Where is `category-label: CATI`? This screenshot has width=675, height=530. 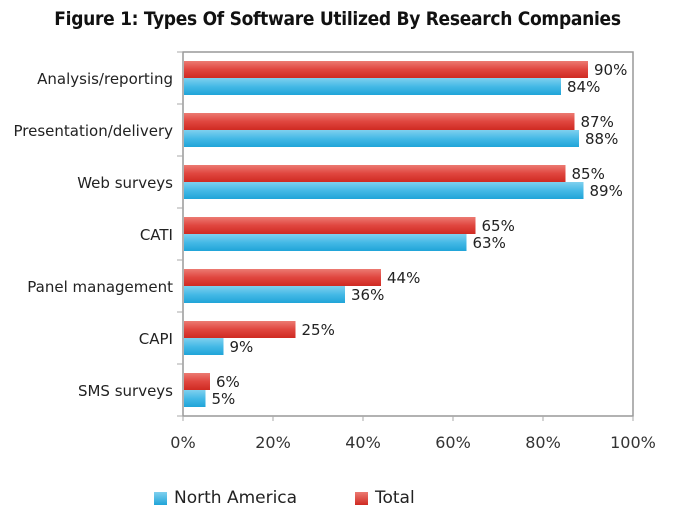
category-label: CATI is located at coordinates (156, 235).